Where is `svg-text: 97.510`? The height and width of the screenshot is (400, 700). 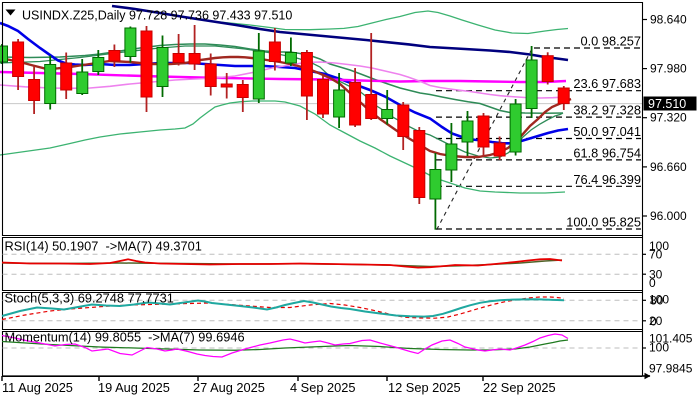 svg-text: 97.510 is located at coordinates (667, 104).